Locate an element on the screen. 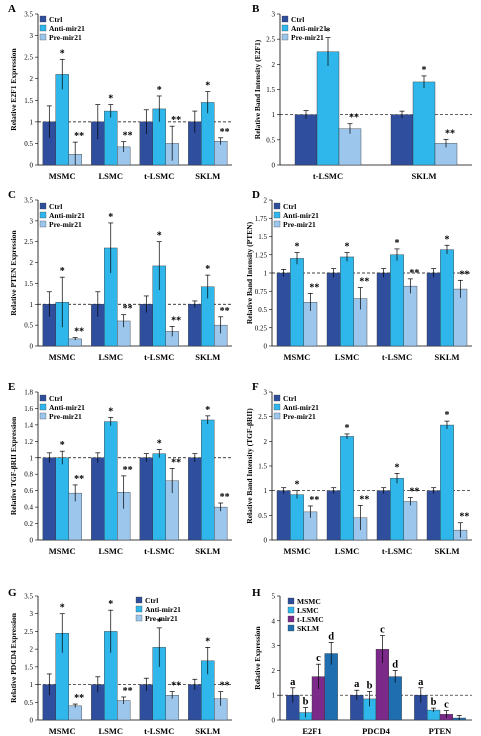  y-tick-label: 0.6 is located at coordinates (28, 491).